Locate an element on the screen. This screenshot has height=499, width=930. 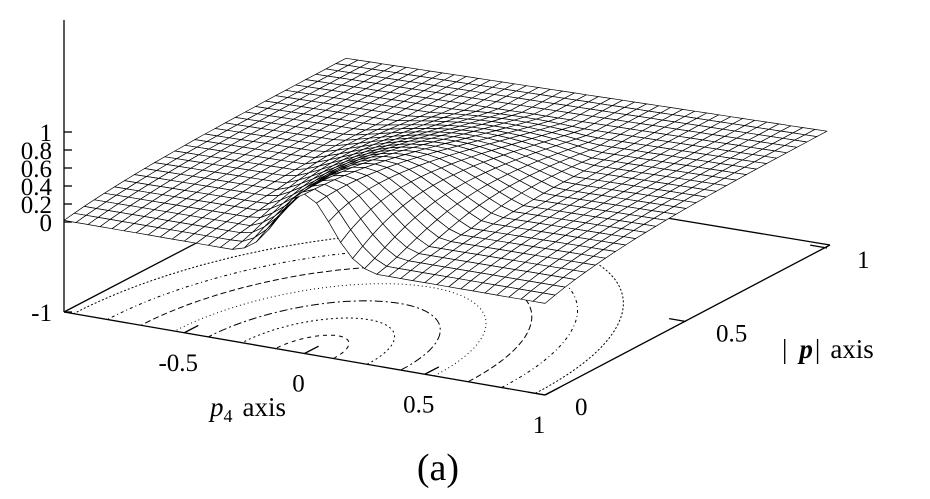
y-axis-title: | p| axis is located at coordinates (828, 349).